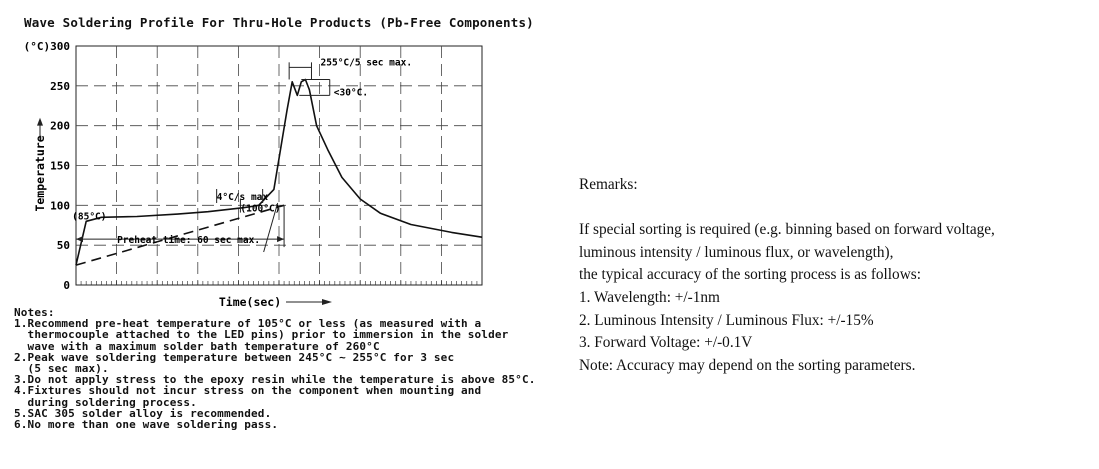 The height and width of the screenshot is (469, 1099). I want to click on annotation-85c: (85°C), so click(89, 216).